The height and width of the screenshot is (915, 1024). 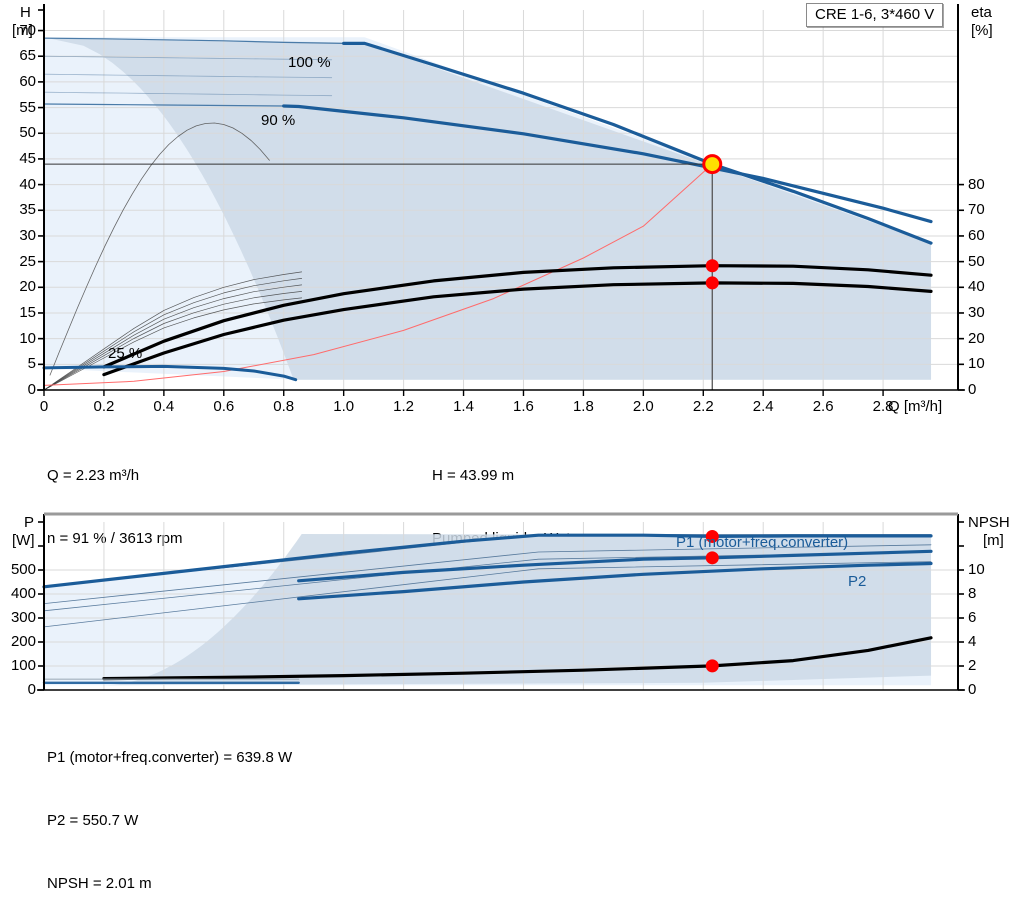 What do you see at coordinates (27, 338) in the screenshot?
I see `top-y-tick: 10` at bounding box center [27, 338].